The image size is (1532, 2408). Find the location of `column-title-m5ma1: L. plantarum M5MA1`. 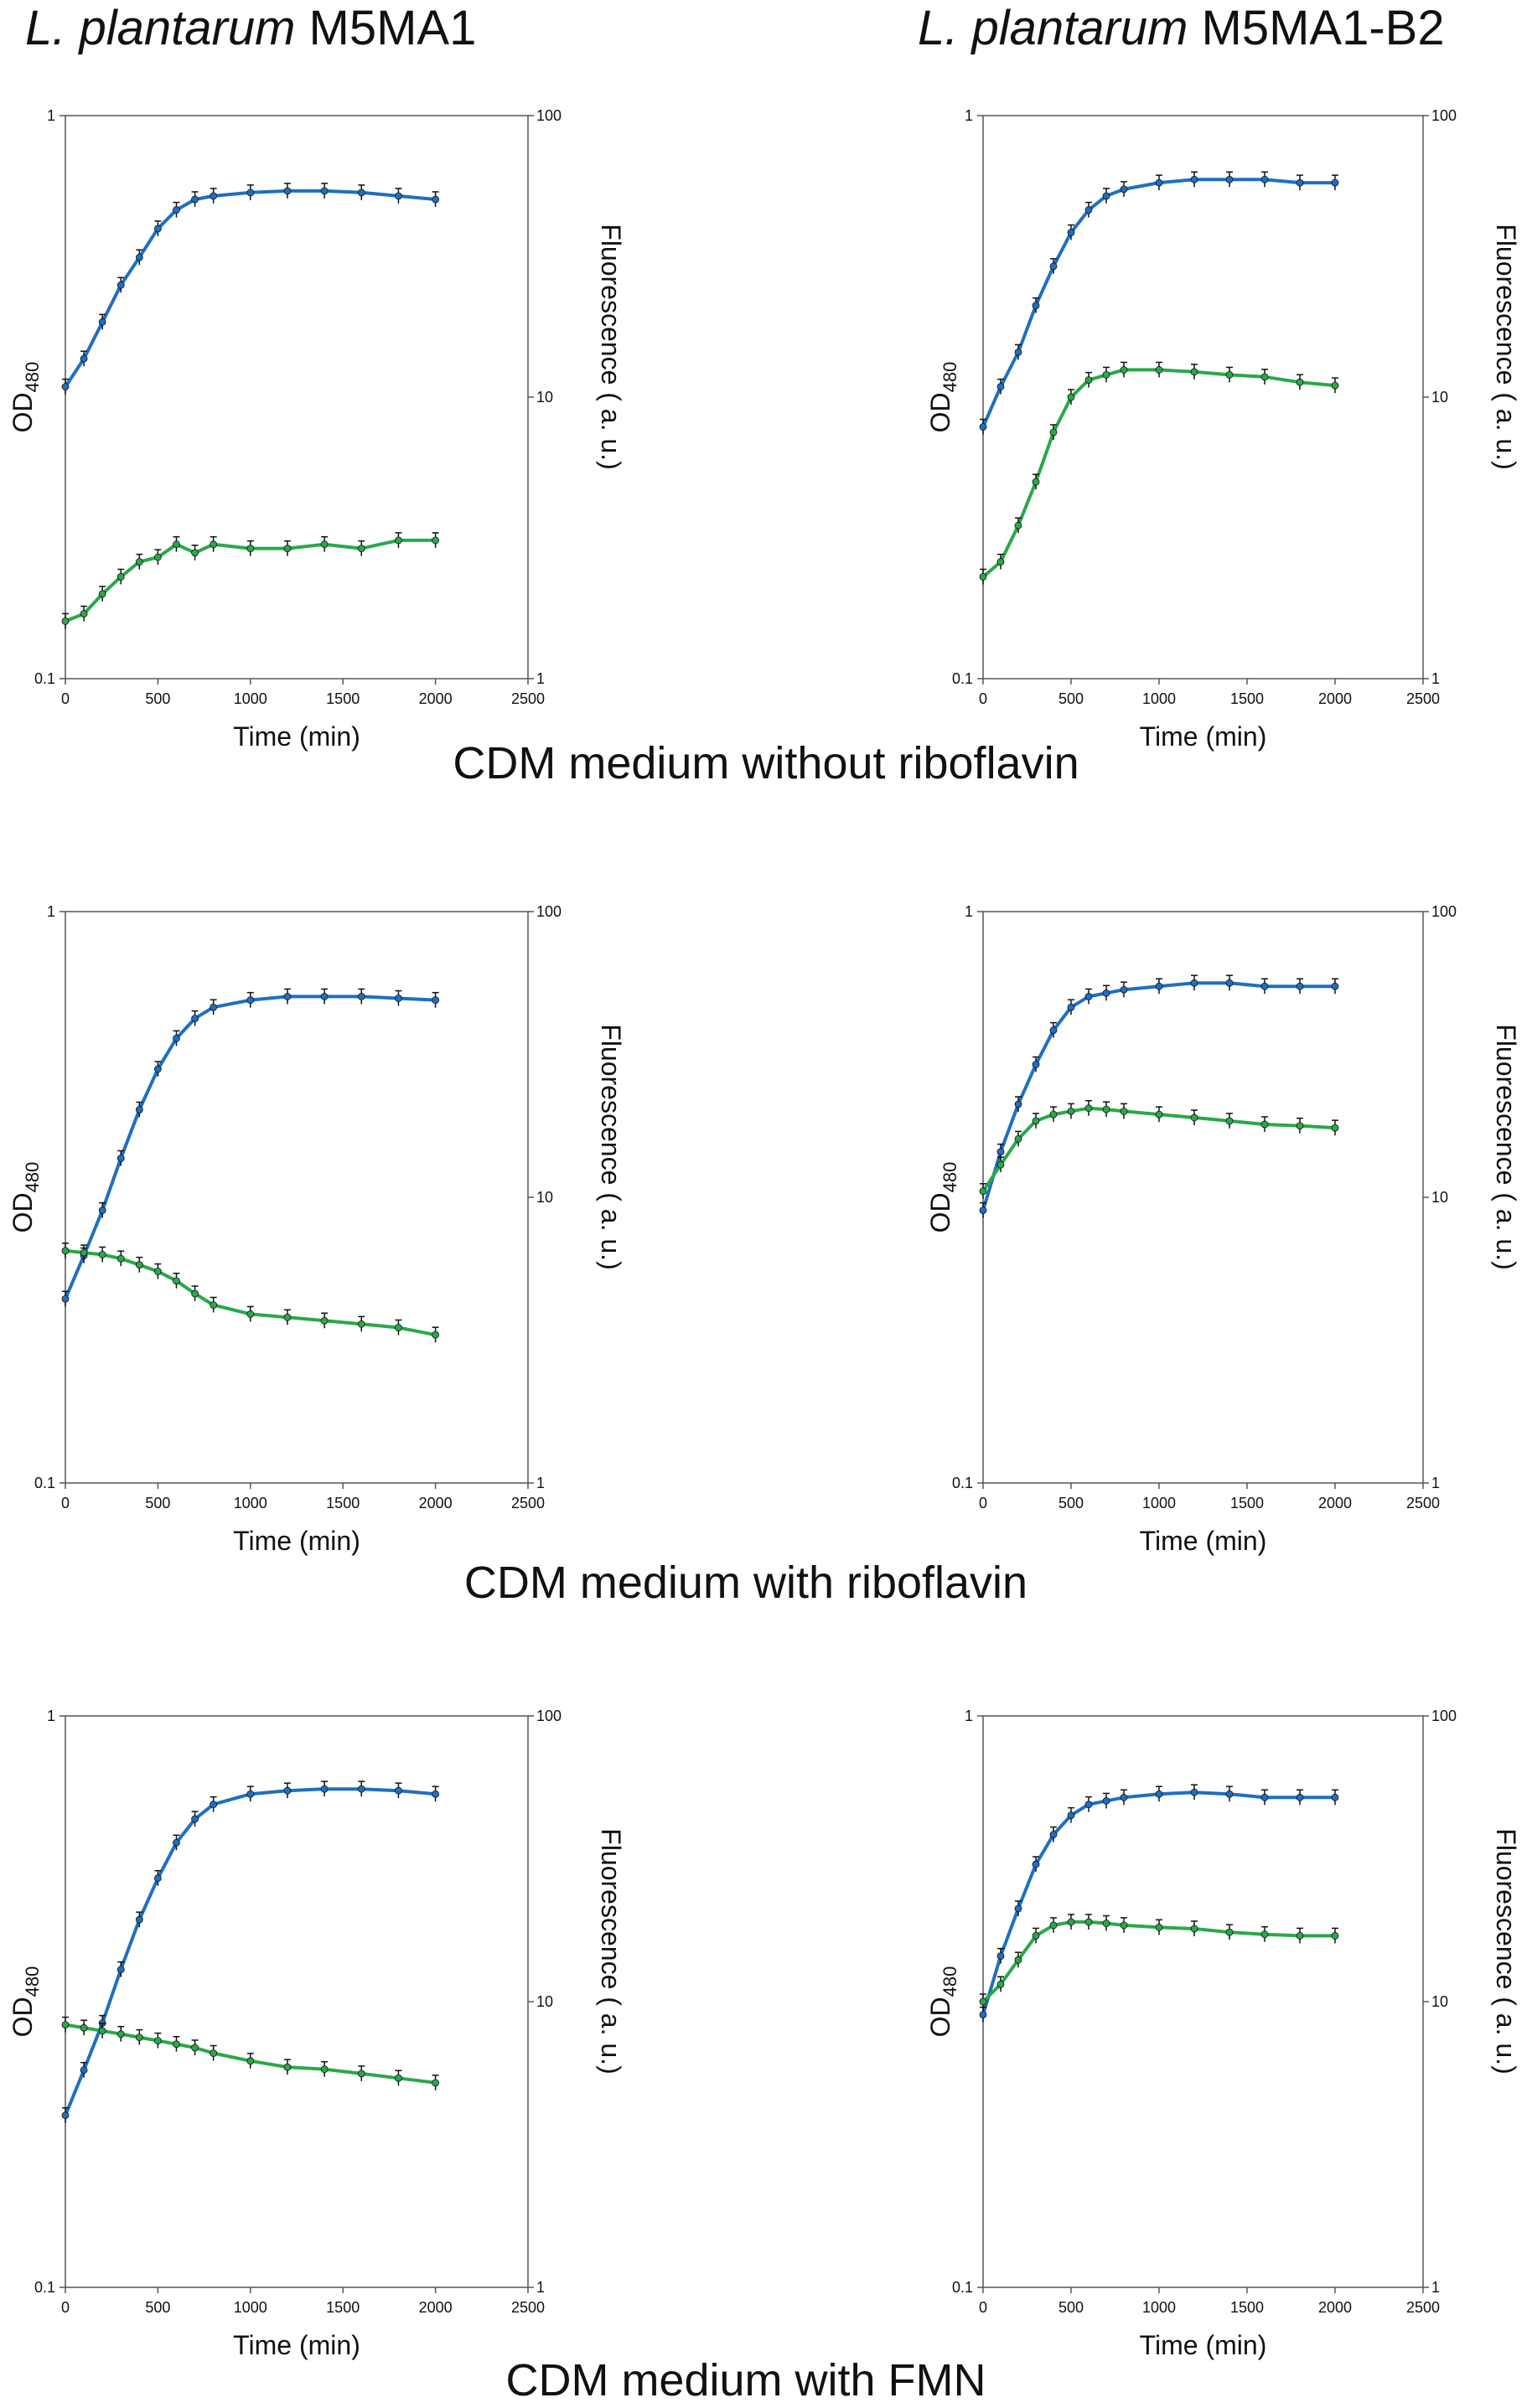

column-title-m5ma1: L. plantarum M5MA1 is located at coordinates (251, 28).